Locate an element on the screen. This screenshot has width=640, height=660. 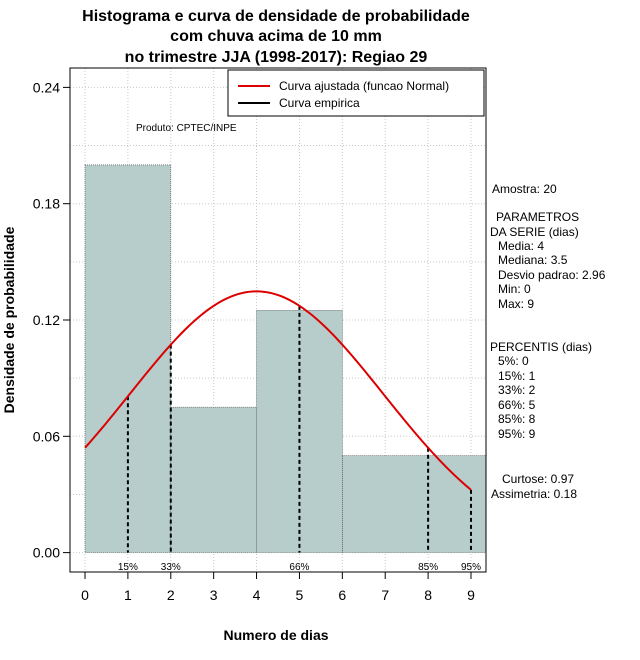
x-tick-label-1: 1 is located at coordinates (128, 595).